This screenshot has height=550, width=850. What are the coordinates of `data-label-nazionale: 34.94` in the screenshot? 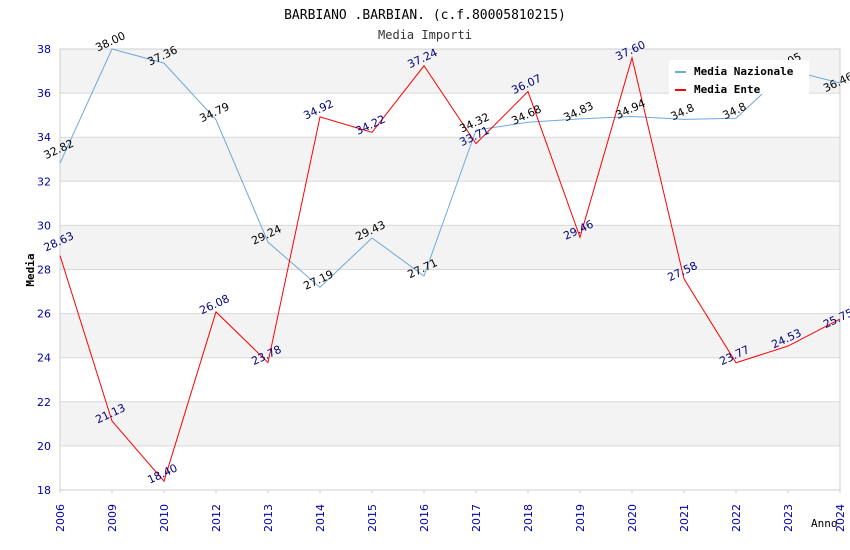 It's located at (630, 109).